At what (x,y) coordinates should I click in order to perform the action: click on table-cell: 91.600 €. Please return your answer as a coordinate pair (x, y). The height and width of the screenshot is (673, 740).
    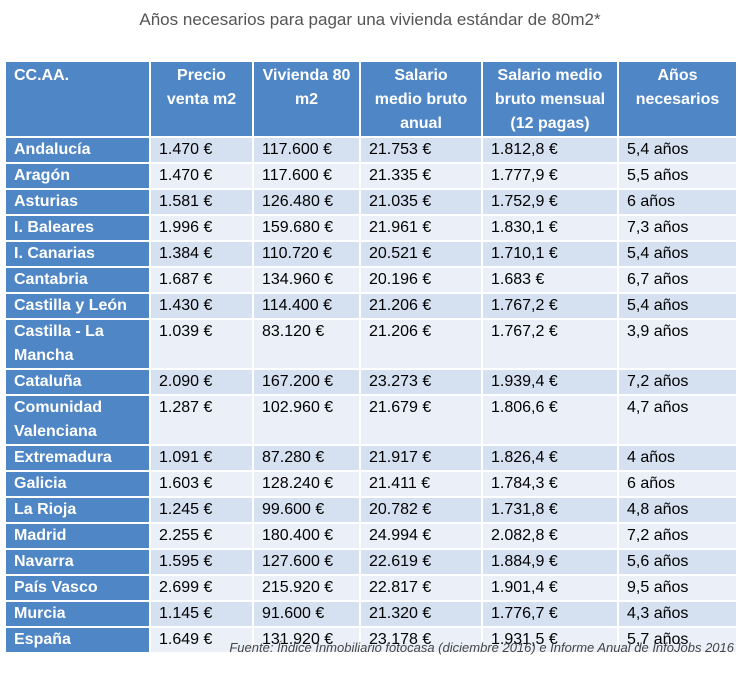
    Looking at the image, I should click on (306, 614).